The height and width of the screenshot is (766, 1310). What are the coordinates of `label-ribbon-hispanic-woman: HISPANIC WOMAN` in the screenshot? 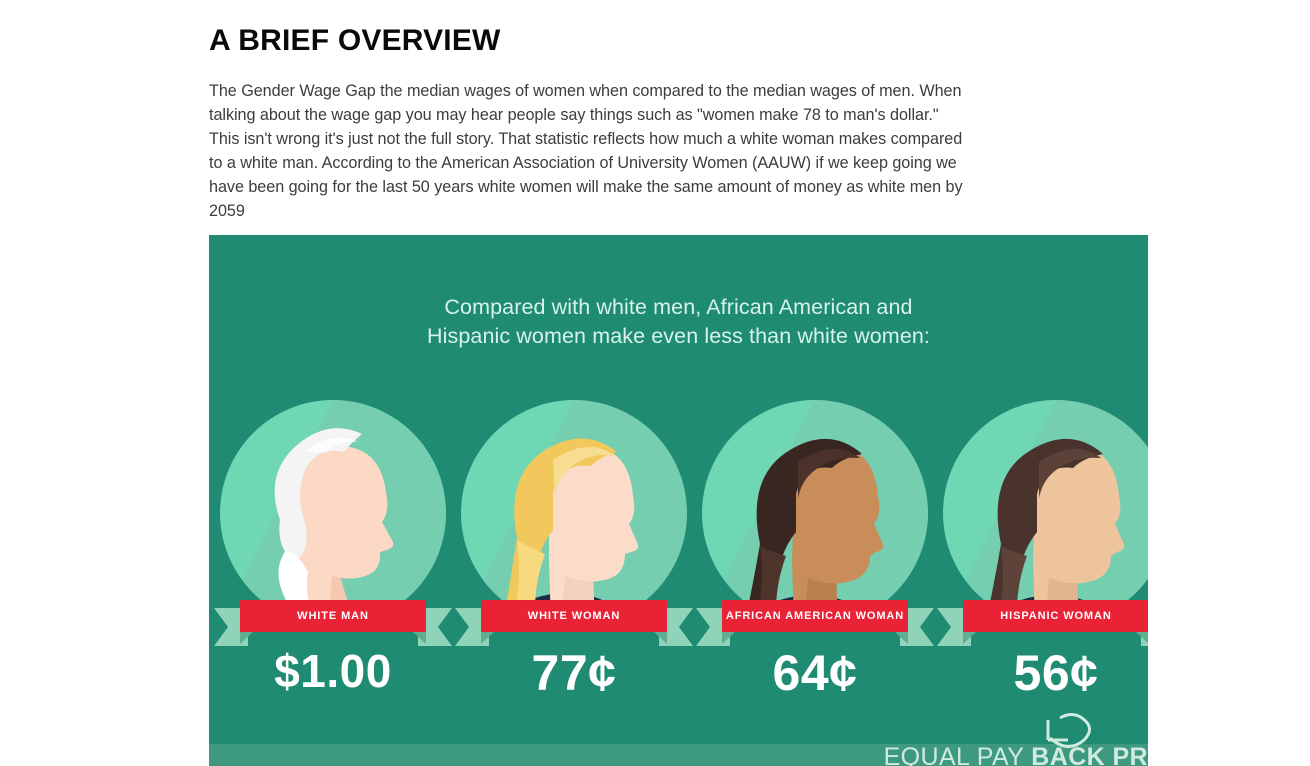 It's located at (1042, 623).